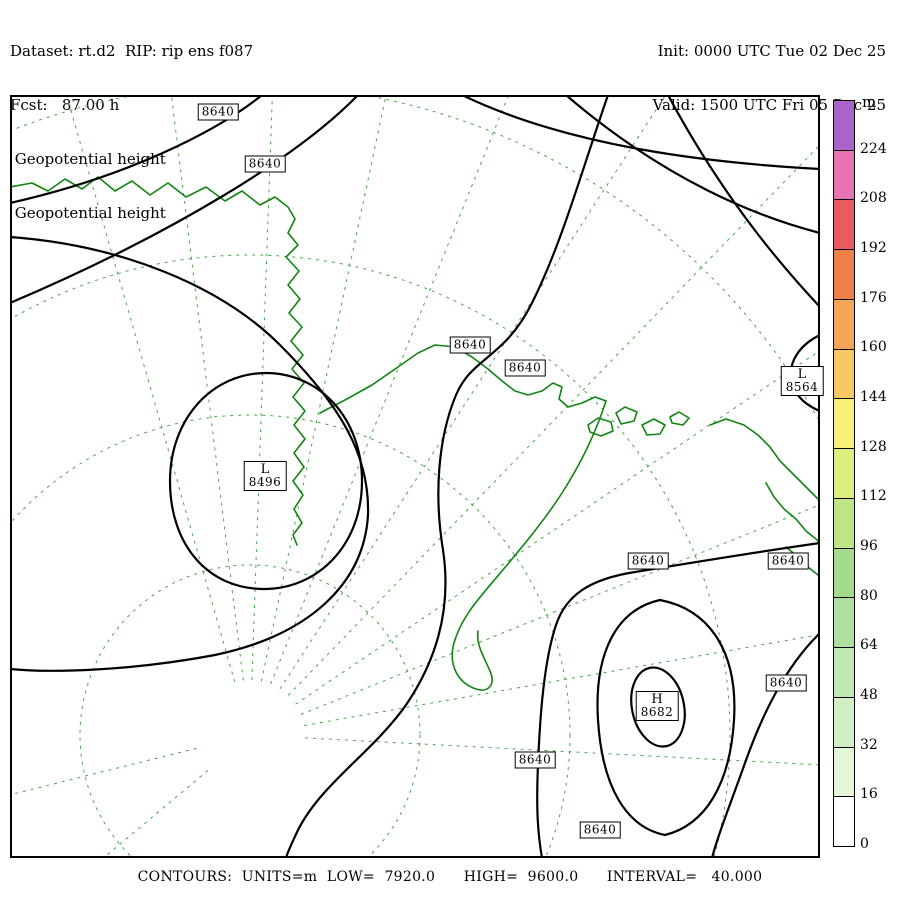  I want to click on colorbar-tick-label: 16, so click(869, 794).